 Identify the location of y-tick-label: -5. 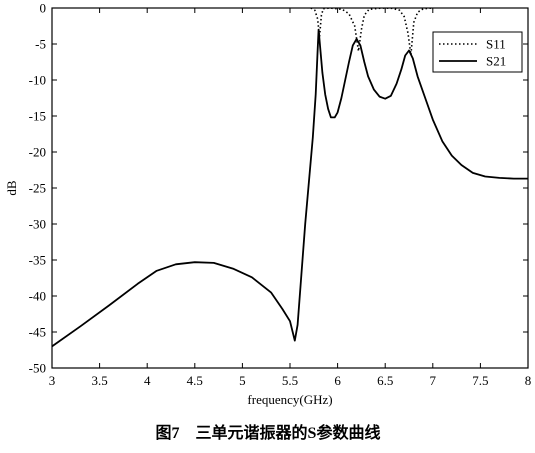
(40, 44).